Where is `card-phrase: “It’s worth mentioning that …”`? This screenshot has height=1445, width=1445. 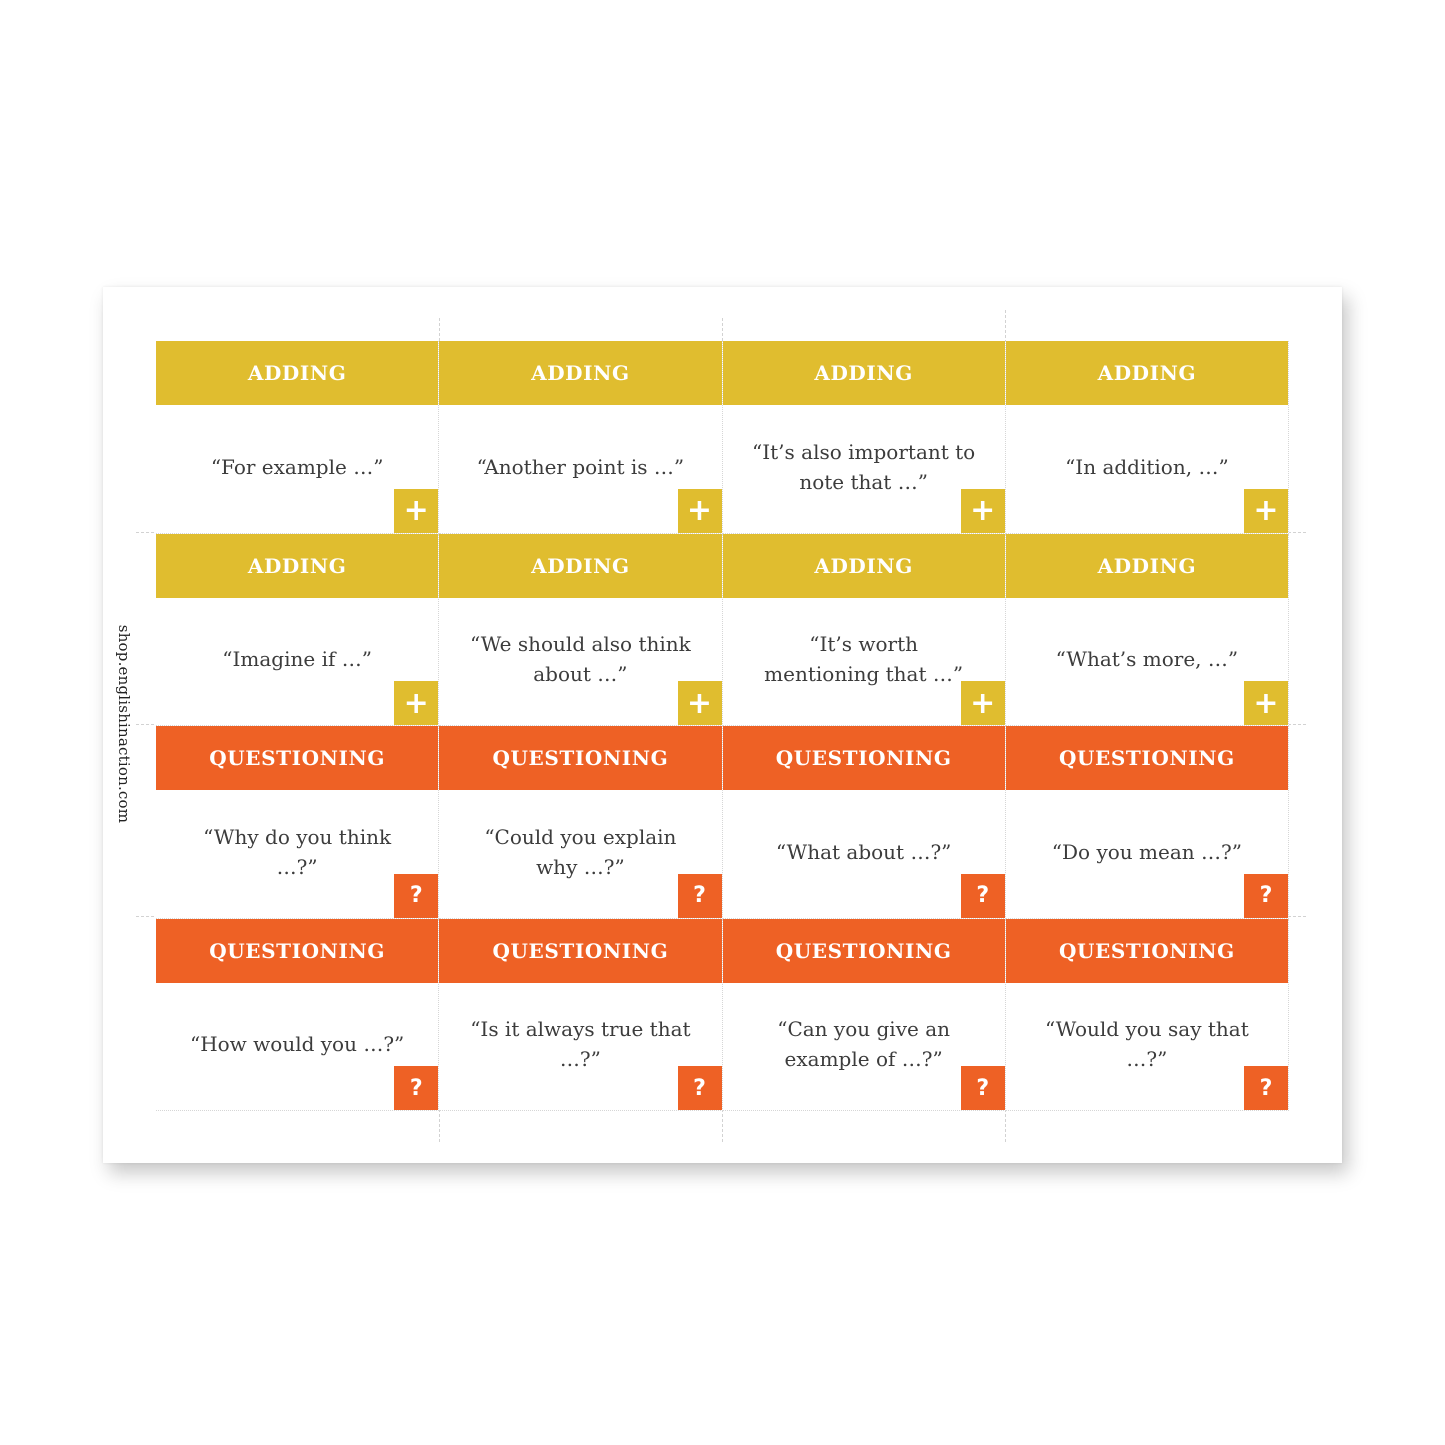
card-phrase: “It’s worth mentioning that …” is located at coordinates (864, 659).